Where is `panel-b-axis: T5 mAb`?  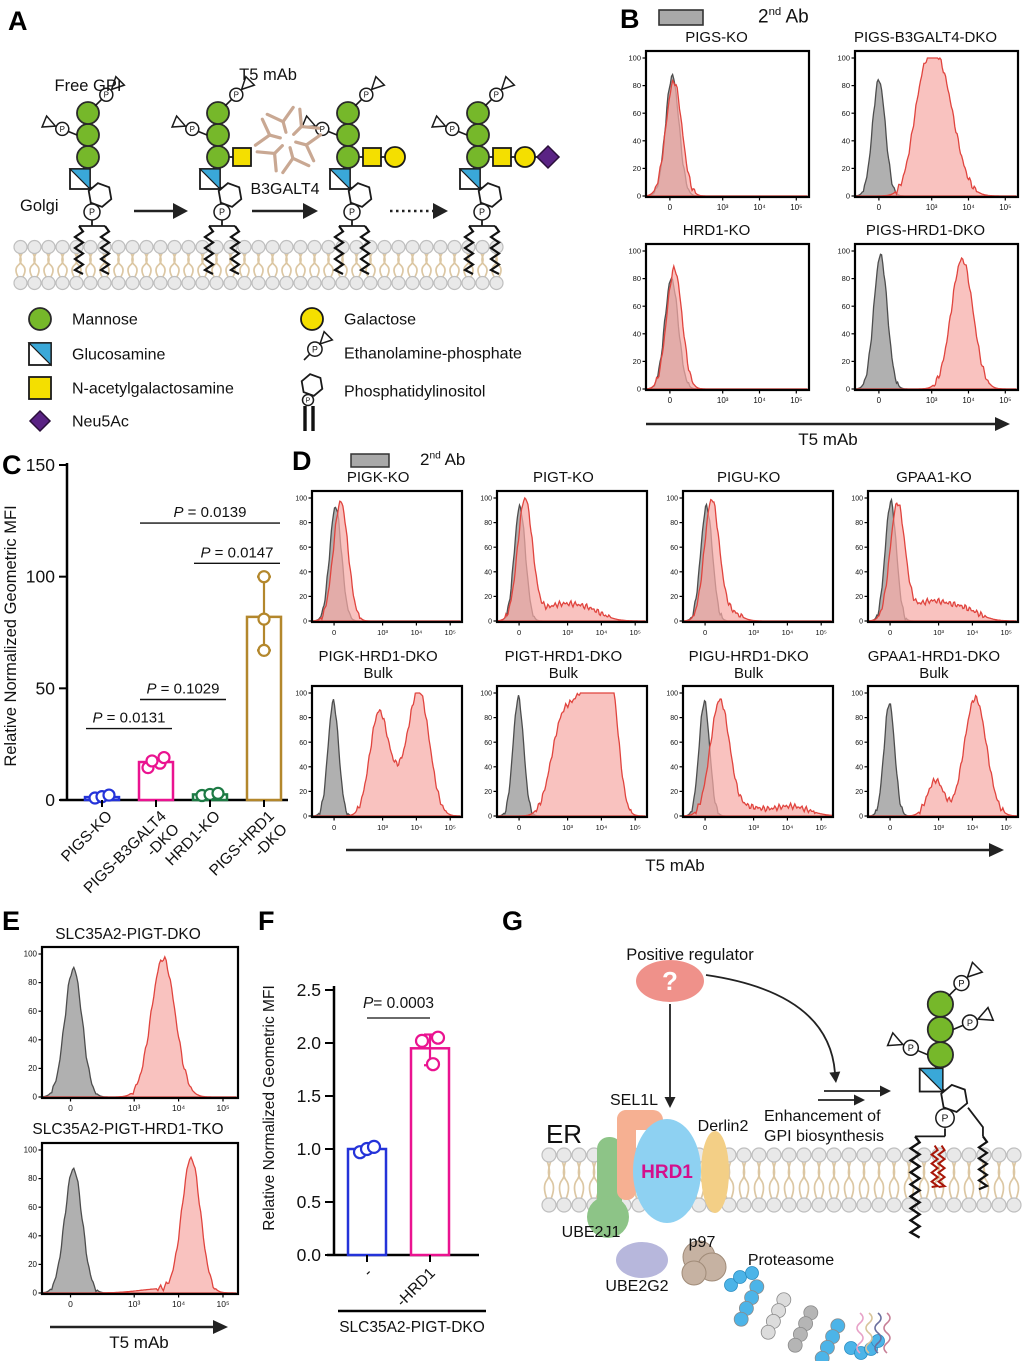
panel-b-axis: T5 mAb is located at coordinates (821, 435).